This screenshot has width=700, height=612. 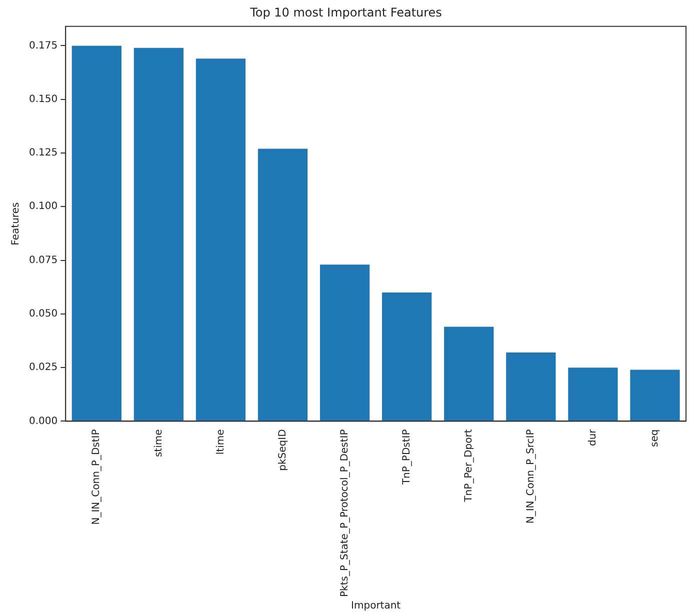 What do you see at coordinates (158, 443) in the screenshot?
I see `x-tick-label: stime` at bounding box center [158, 443].